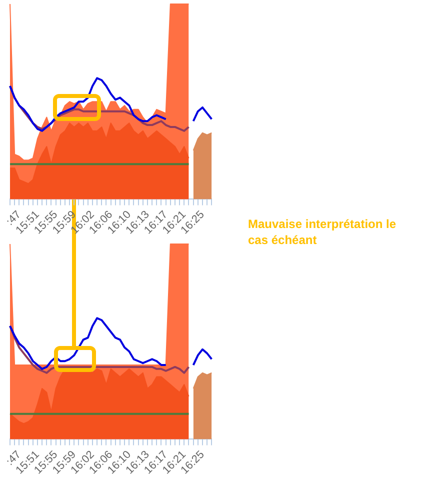 The height and width of the screenshot is (482, 425). I want to click on text: Mauvaise interprétation le cas échéant, so click(323, 232).